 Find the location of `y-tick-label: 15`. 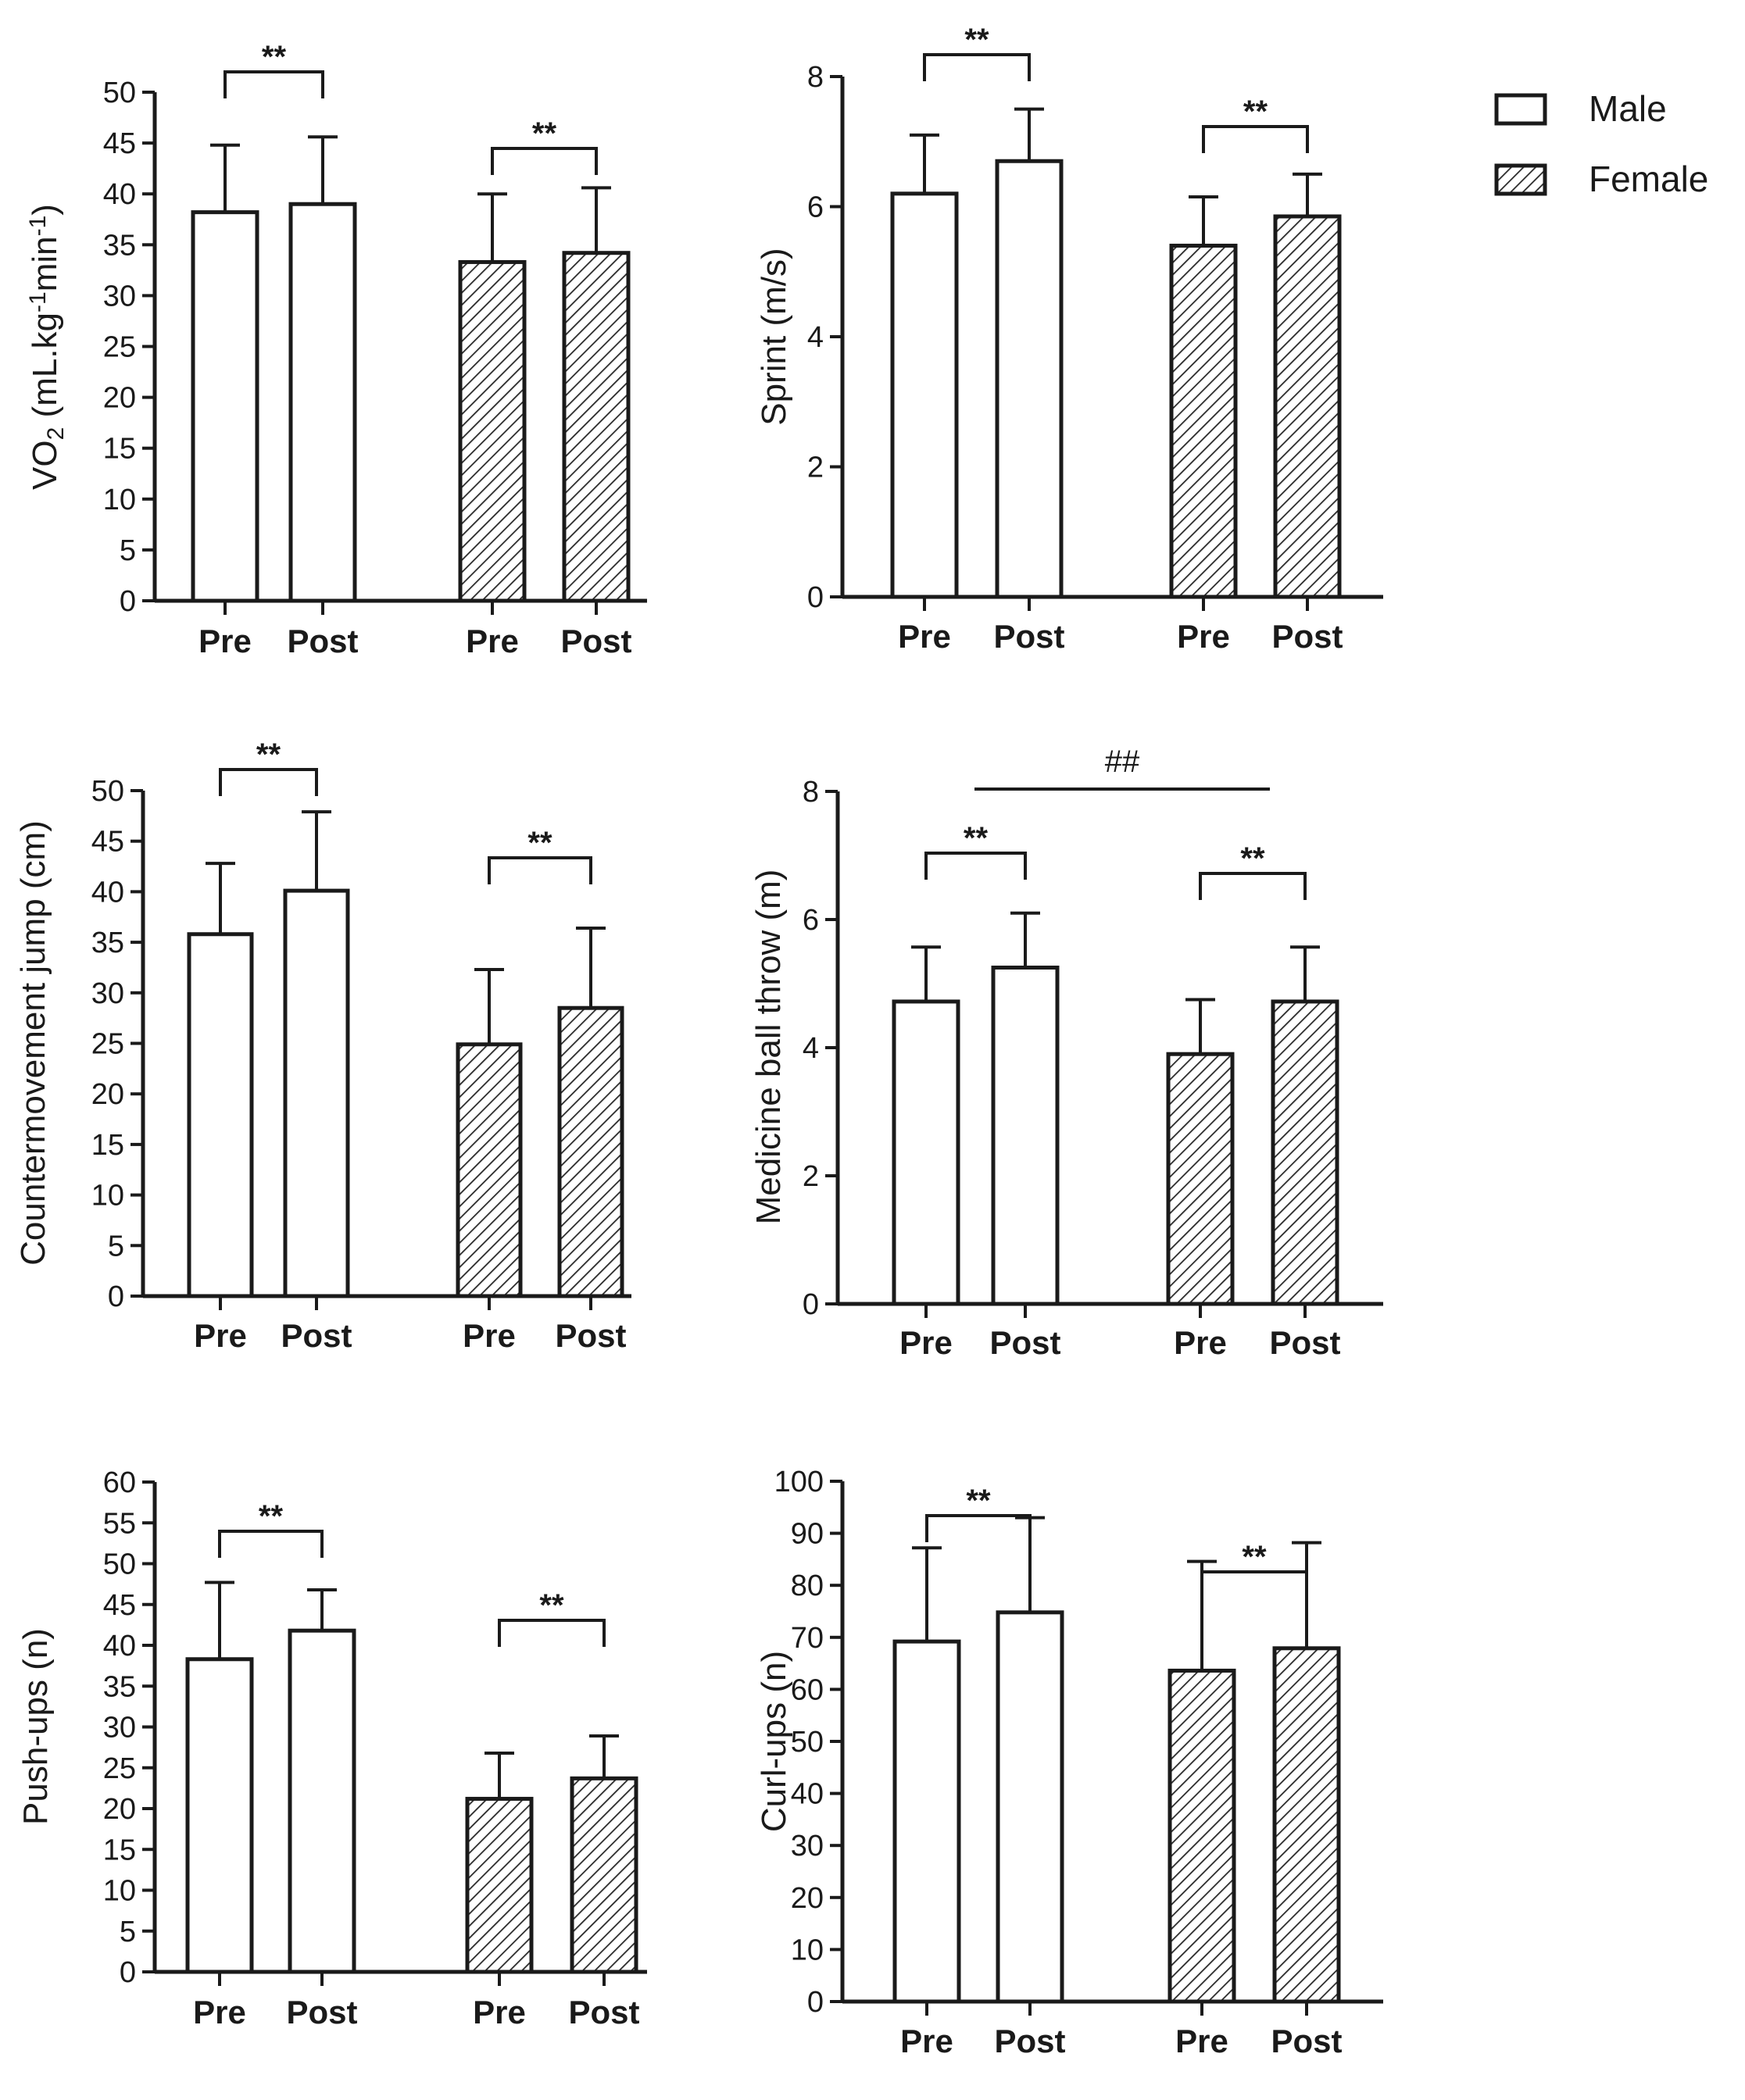

y-tick-label: 15 is located at coordinates (119, 449).